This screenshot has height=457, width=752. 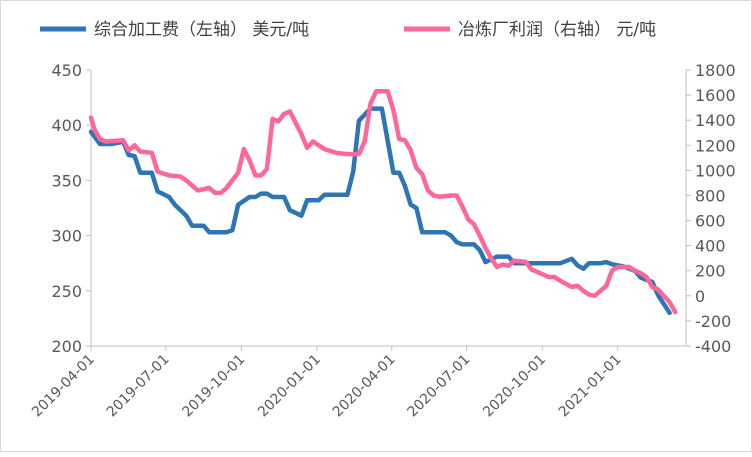 What do you see at coordinates (66, 180) in the screenshot?
I see `left-tick-label: 350` at bounding box center [66, 180].